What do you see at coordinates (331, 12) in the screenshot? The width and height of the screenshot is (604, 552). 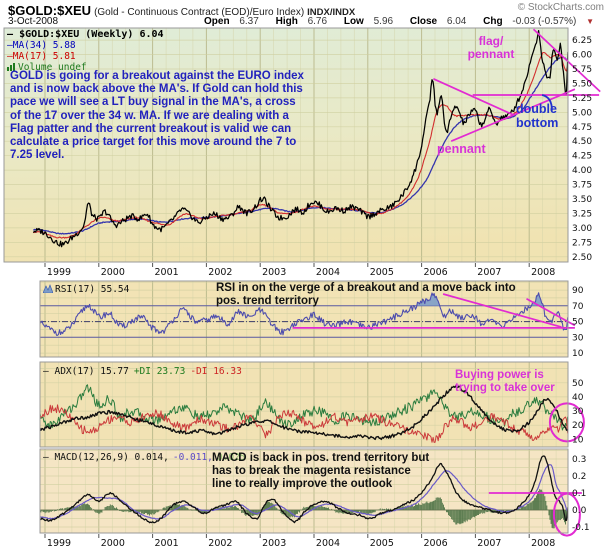 I see `exchange-label: INDX/INDX` at bounding box center [331, 12].